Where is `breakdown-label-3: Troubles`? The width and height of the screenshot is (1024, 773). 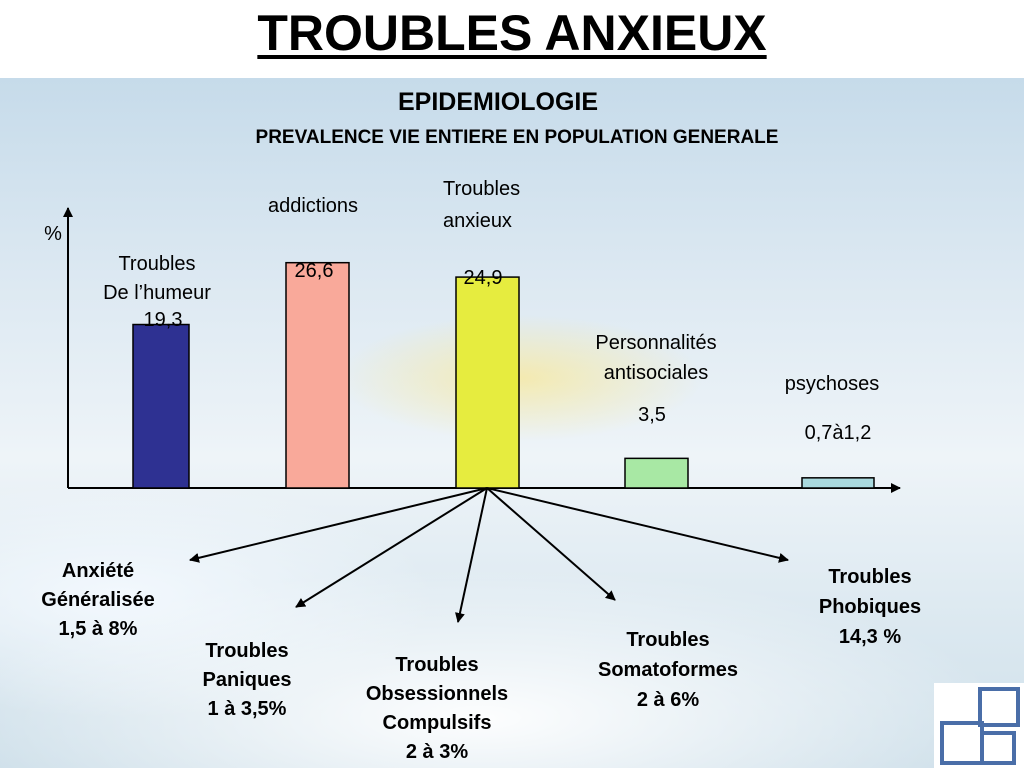
breakdown-label-3: Troubles is located at coordinates (436, 665).